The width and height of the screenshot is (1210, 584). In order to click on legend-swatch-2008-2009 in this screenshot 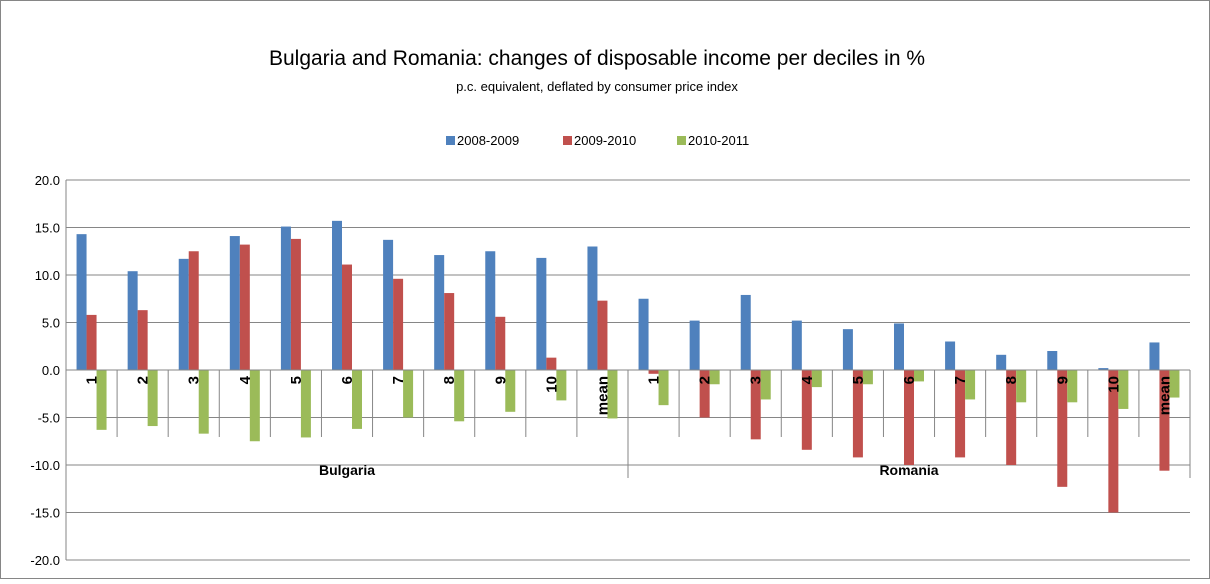, I will do `click(450, 140)`.